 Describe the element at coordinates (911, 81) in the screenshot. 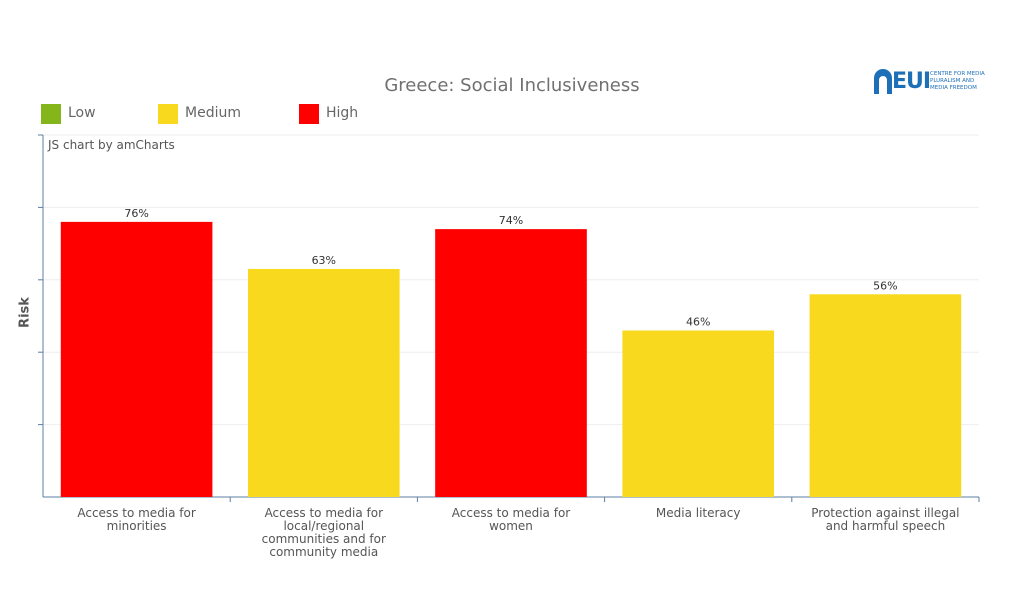

I see `eui-logo-text: EUI` at that location.